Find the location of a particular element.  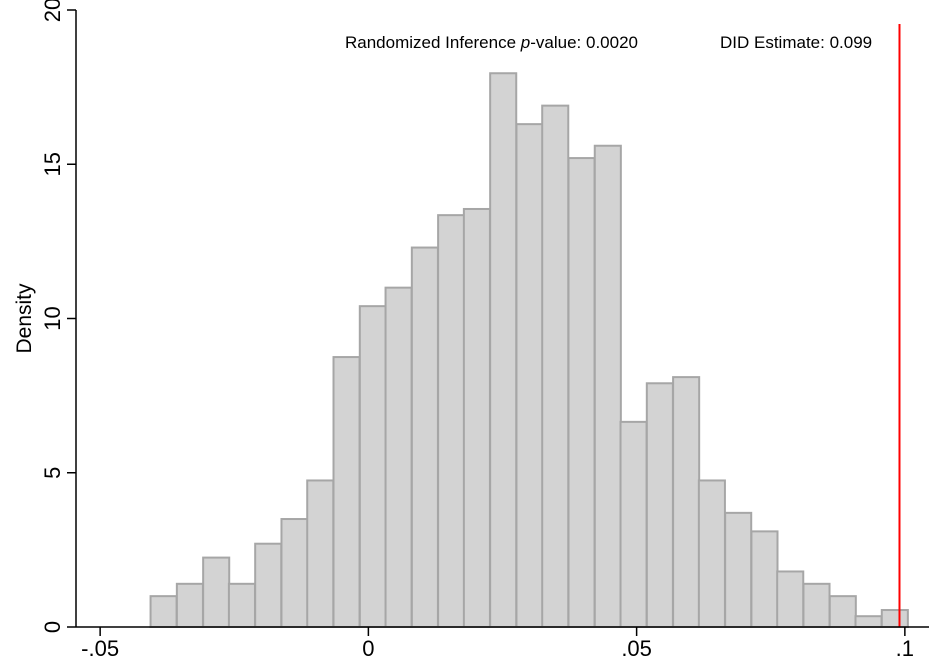

y-tick-label: 20 is located at coordinates (52, 11).